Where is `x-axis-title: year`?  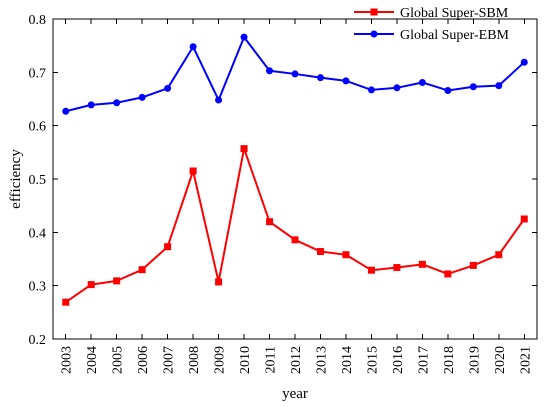 x-axis-title: year is located at coordinates (295, 394).